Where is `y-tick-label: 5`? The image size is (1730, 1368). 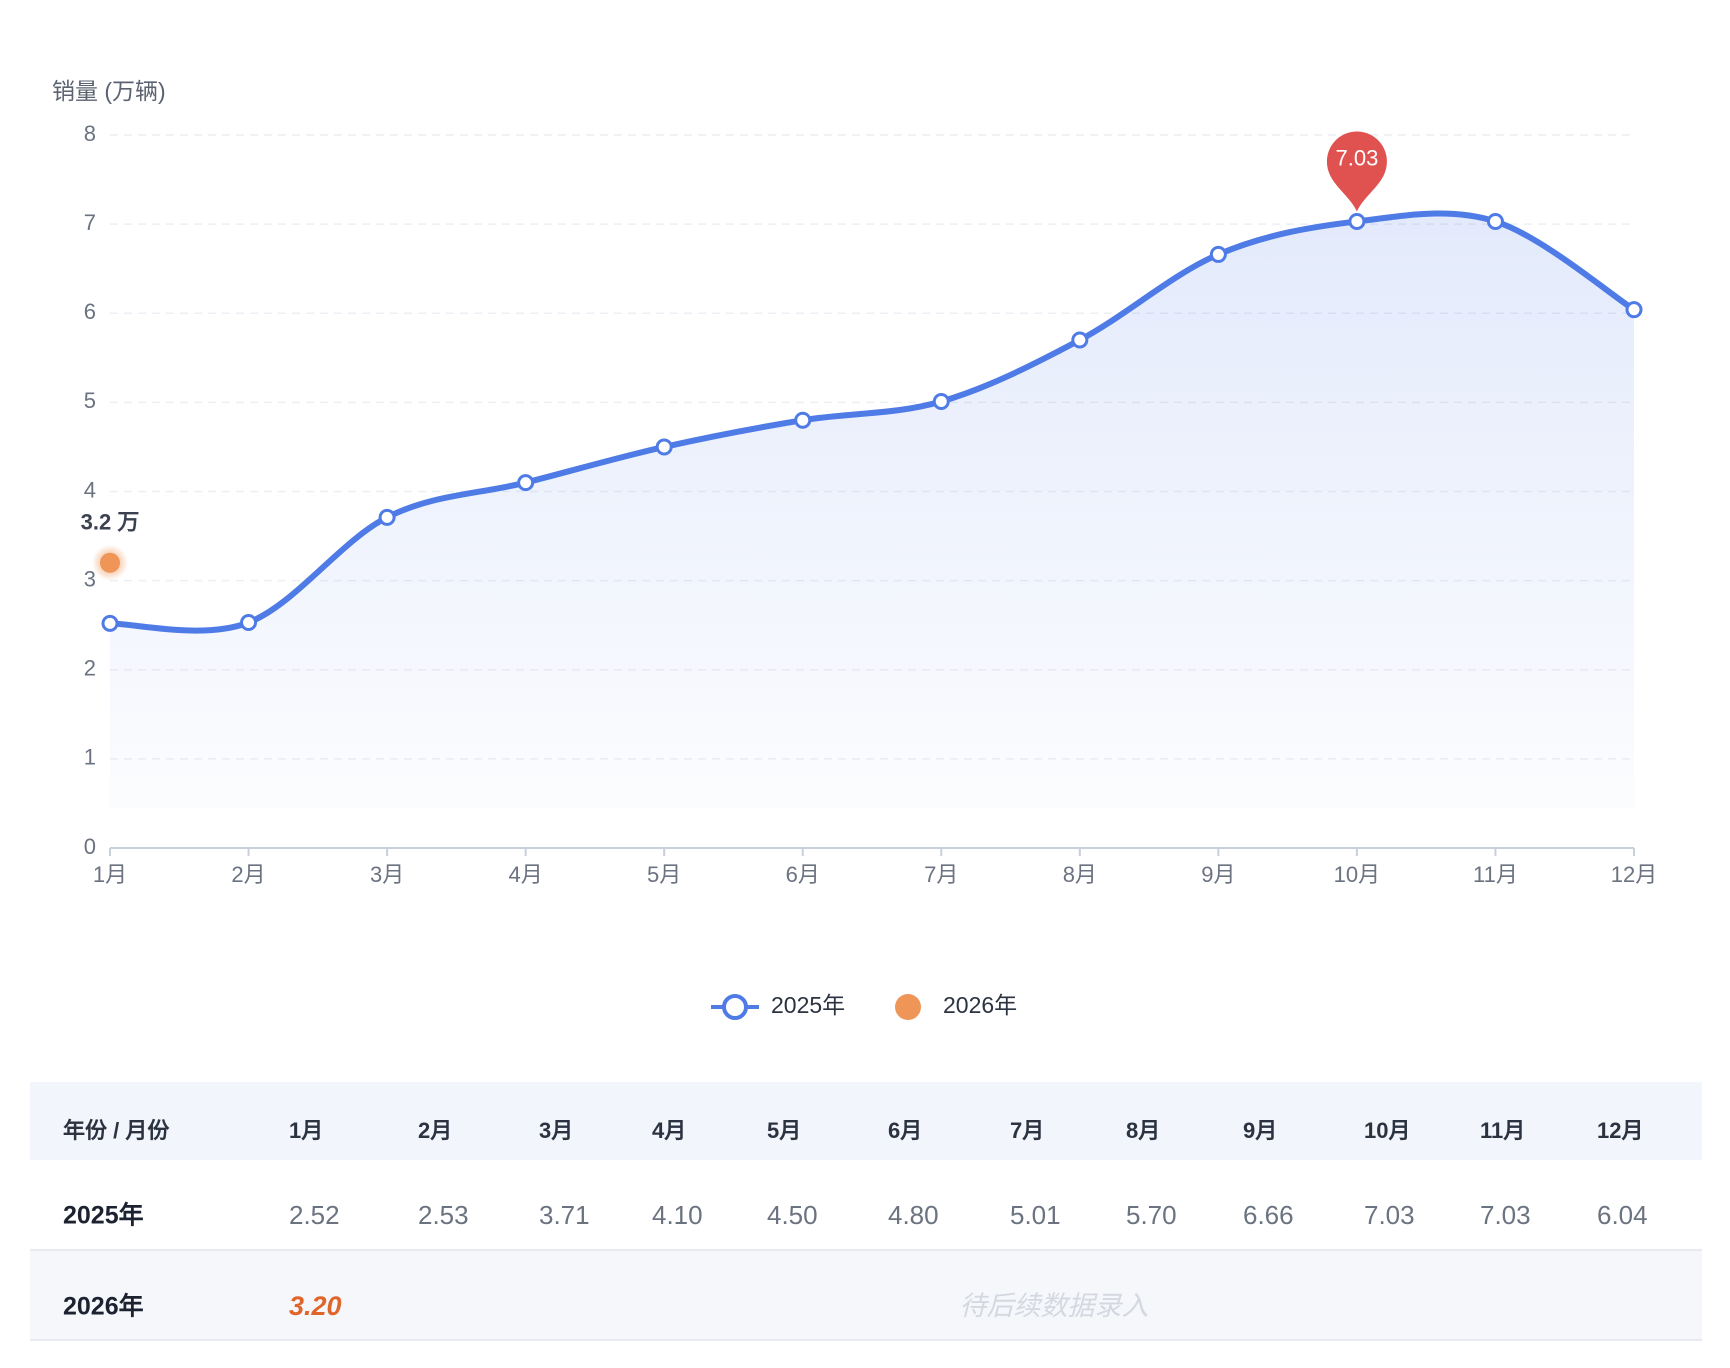 y-tick-label: 5 is located at coordinates (90, 400).